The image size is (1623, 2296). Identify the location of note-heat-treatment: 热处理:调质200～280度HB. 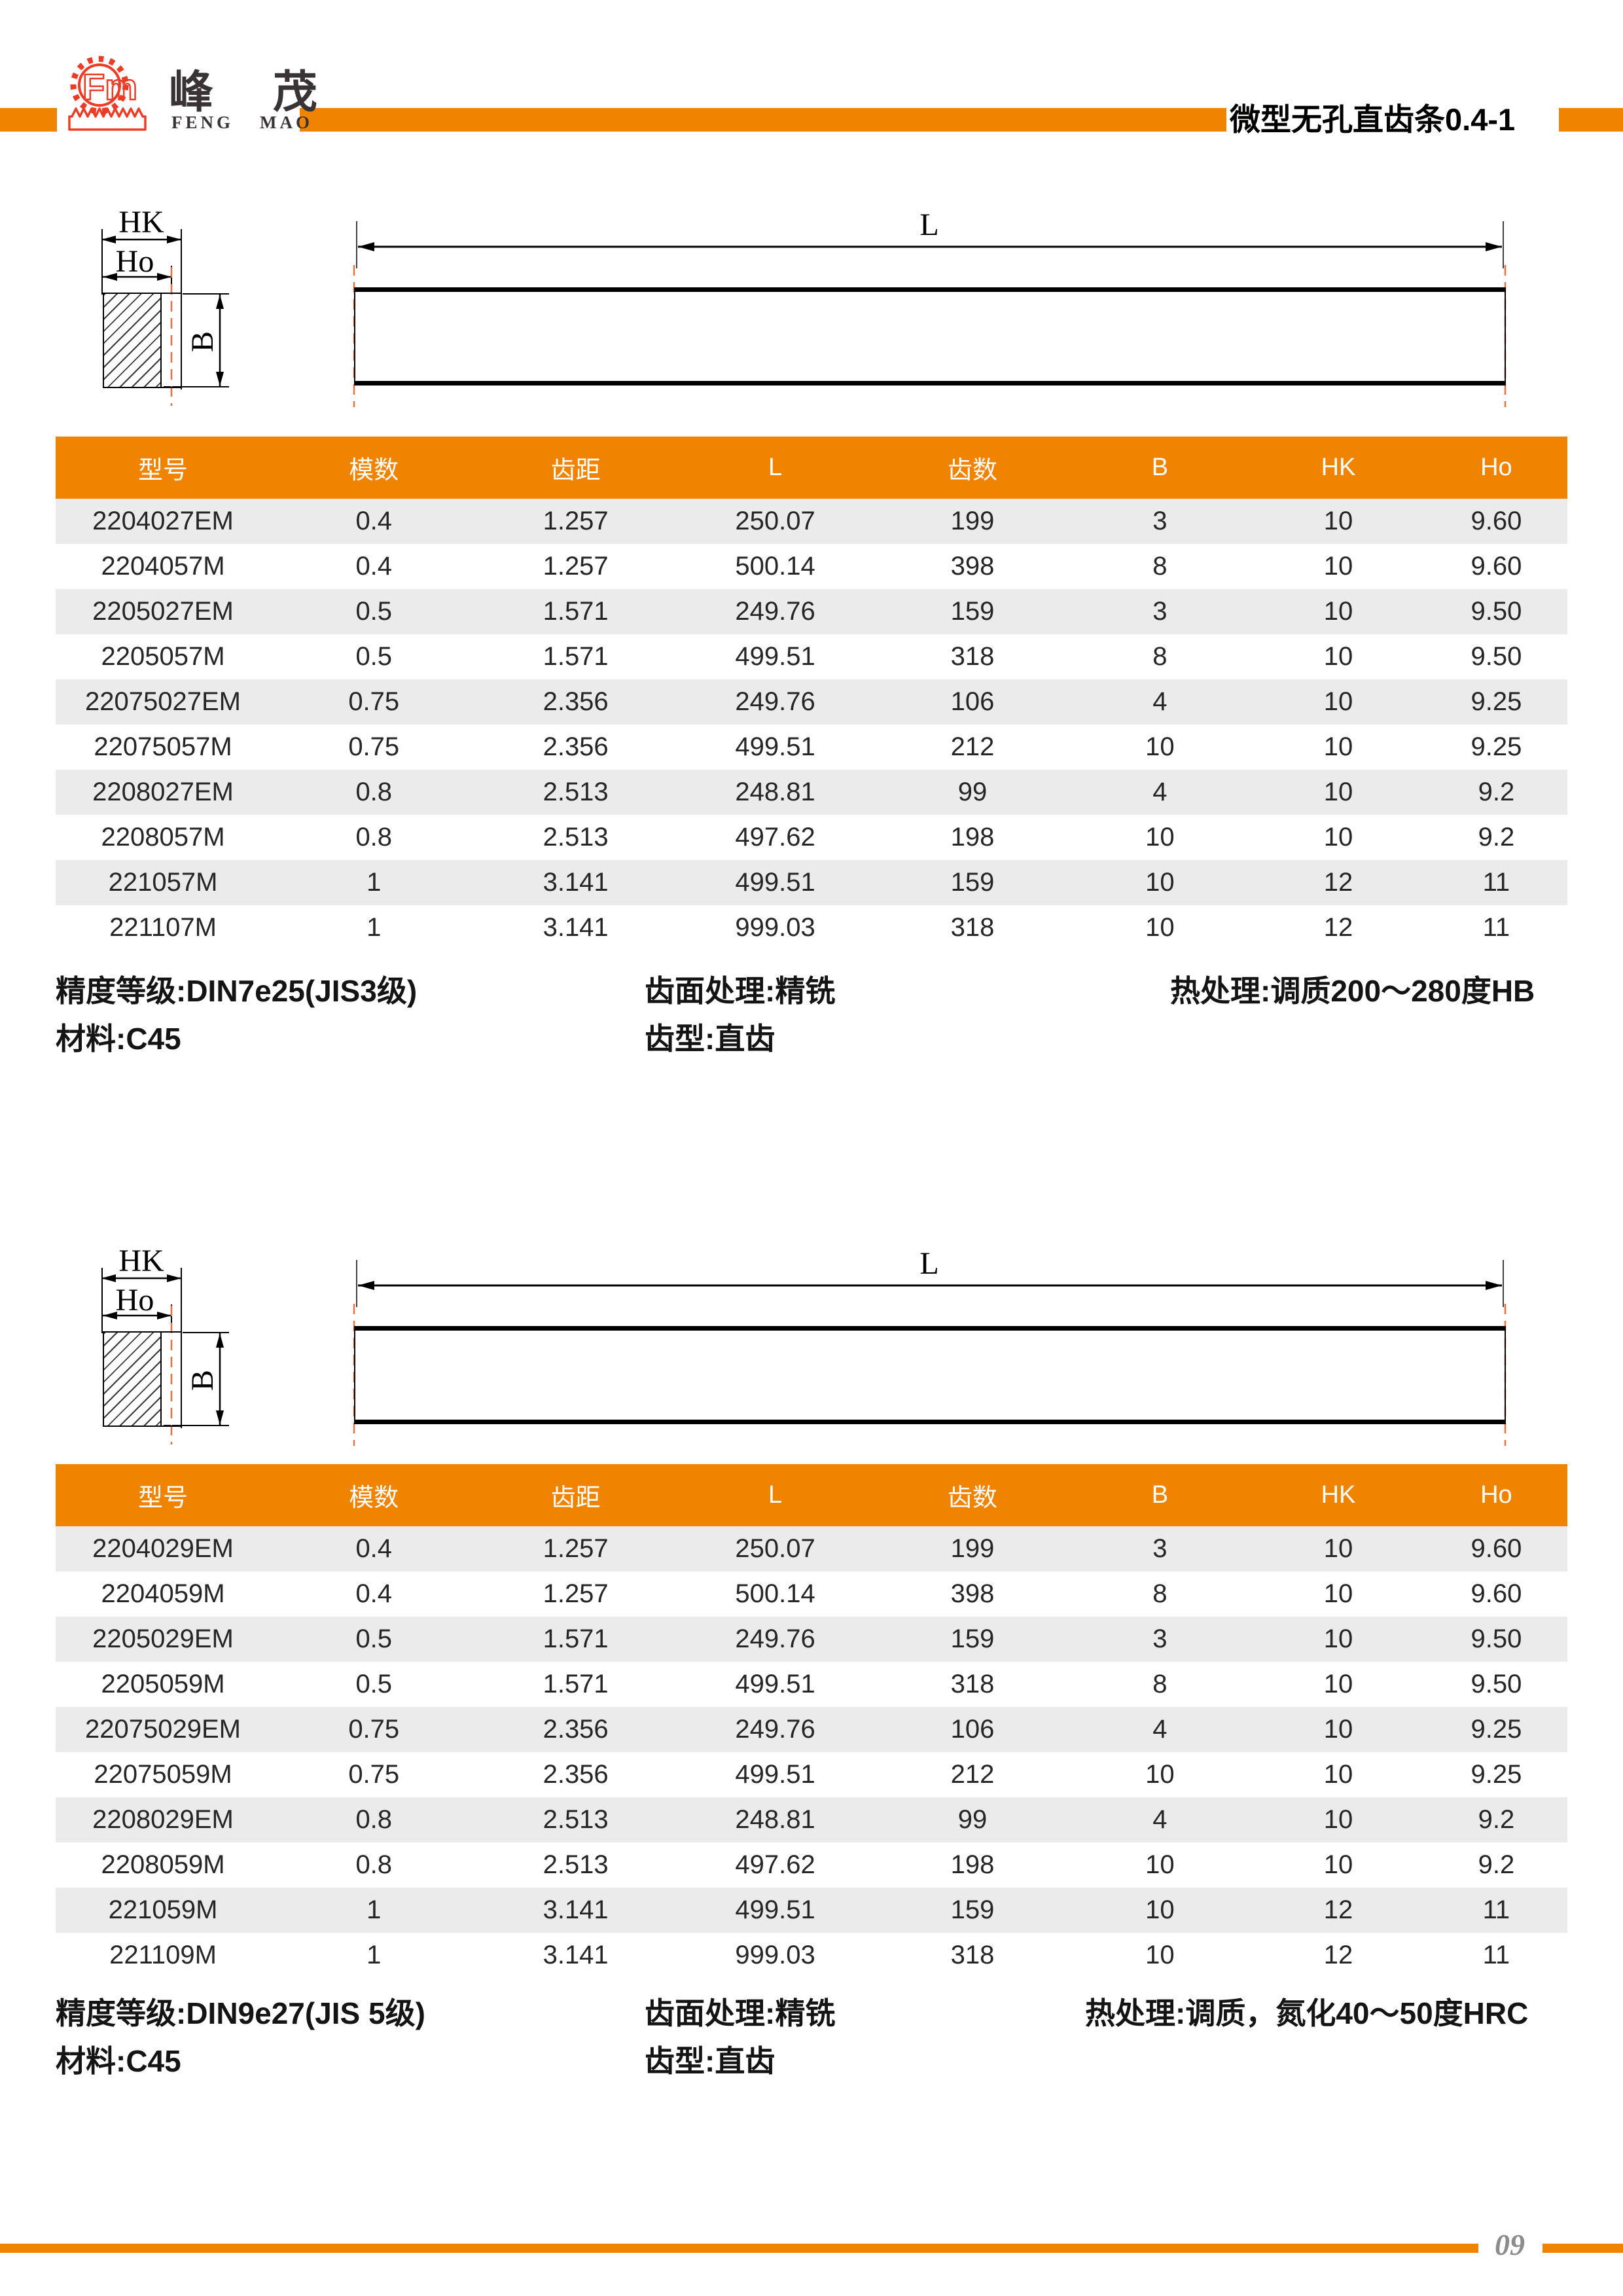
(1353, 991).